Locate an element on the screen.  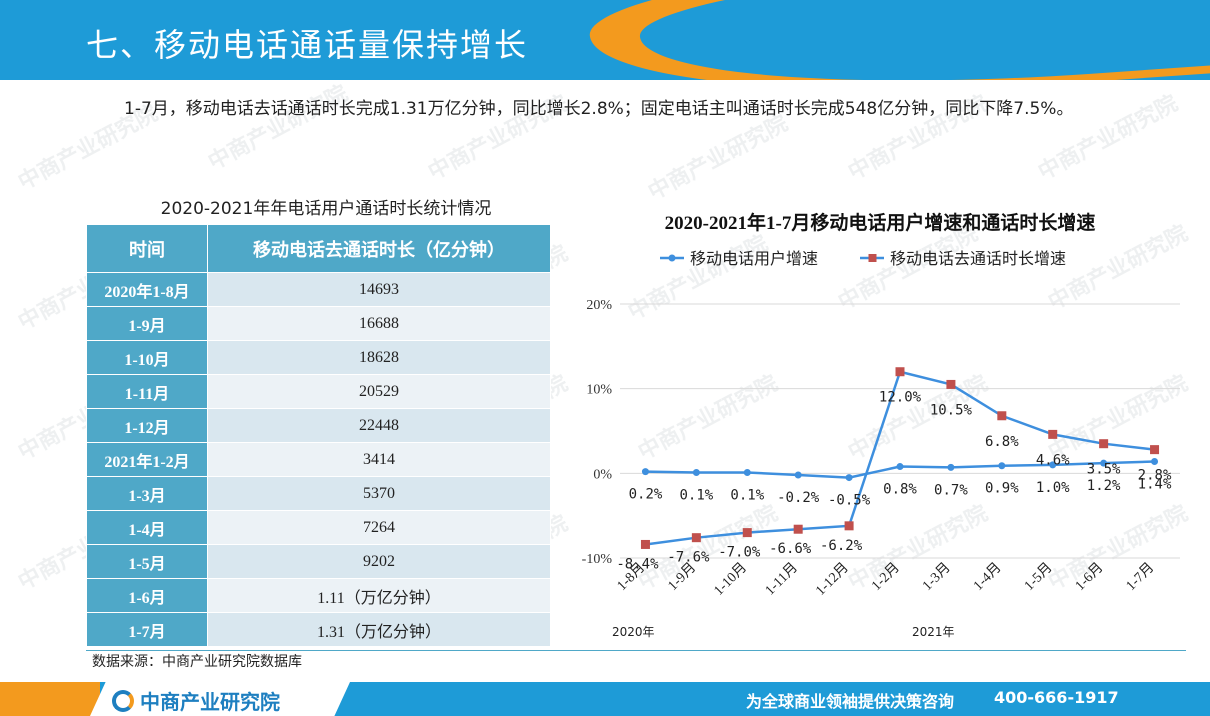
y-tick-label: 20% is located at coordinates (599, 305).